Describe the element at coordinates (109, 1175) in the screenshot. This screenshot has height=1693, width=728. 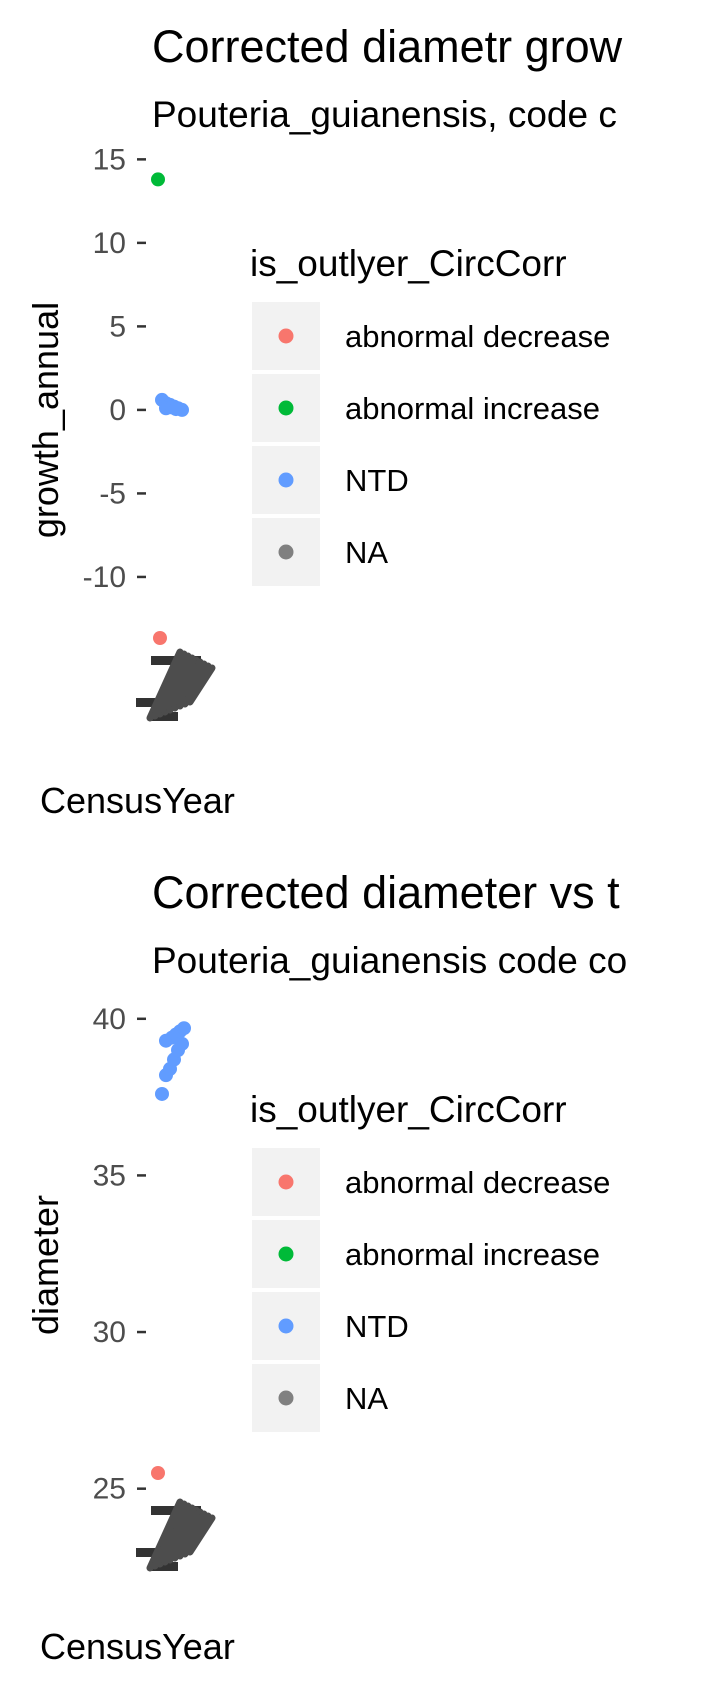
I see `y-tick-label: 35` at that location.